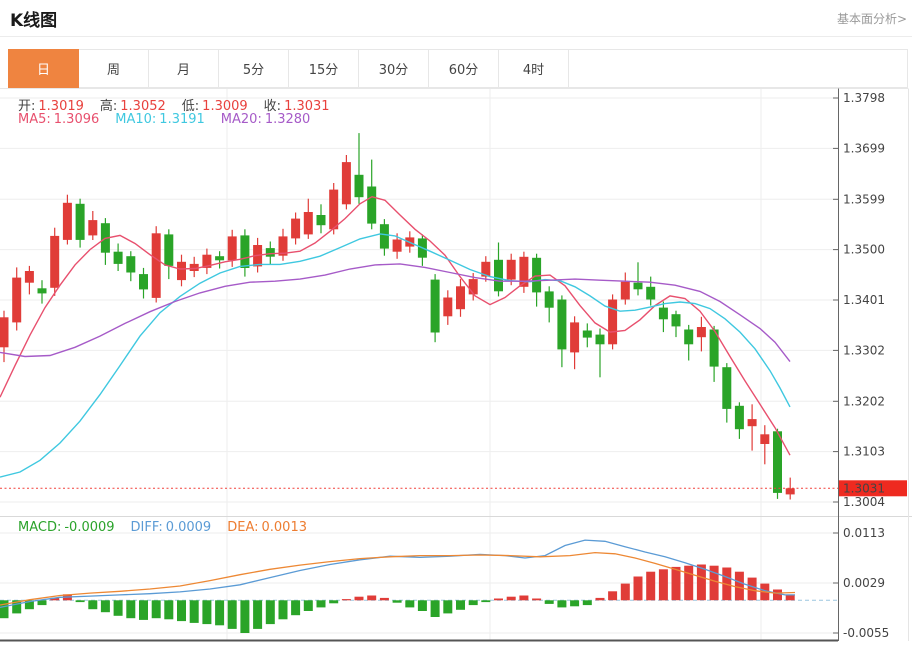 The width and height of the screenshot is (912, 647). I want to click on axis-label: 1.3004, so click(864, 502).